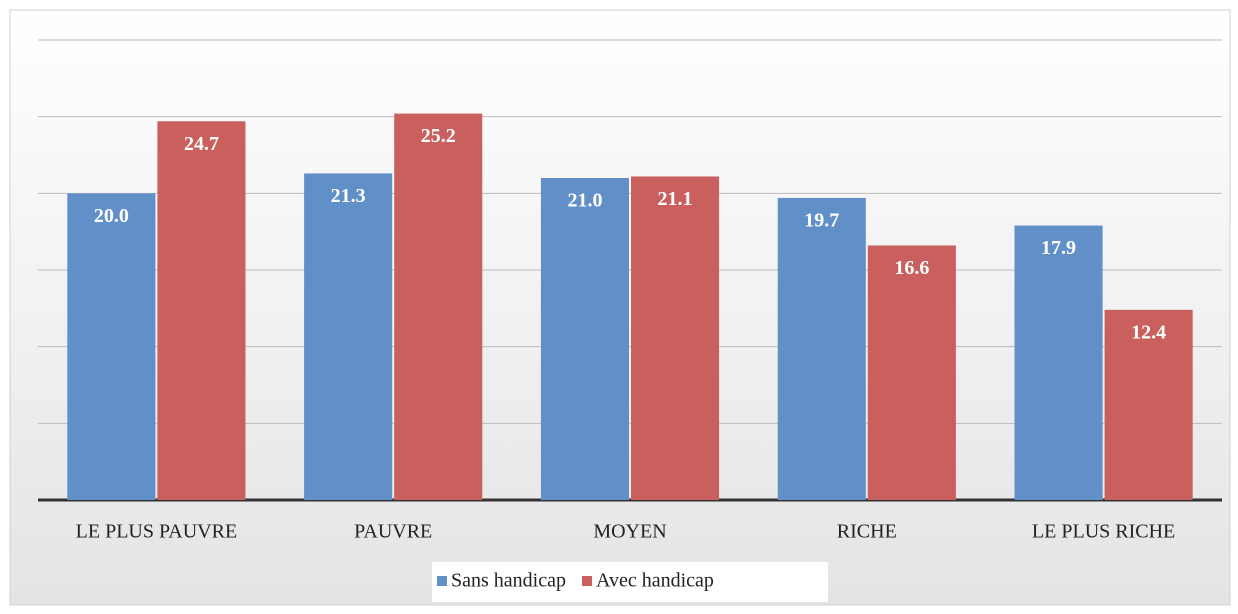 The image size is (1238, 614). What do you see at coordinates (821, 221) in the screenshot?
I see `value-label: 19.7` at bounding box center [821, 221].